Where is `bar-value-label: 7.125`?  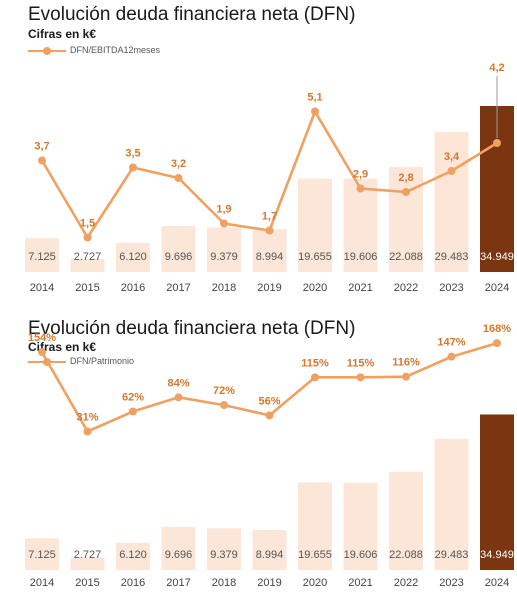
bar-value-label: 7.125 is located at coordinates (42, 257).